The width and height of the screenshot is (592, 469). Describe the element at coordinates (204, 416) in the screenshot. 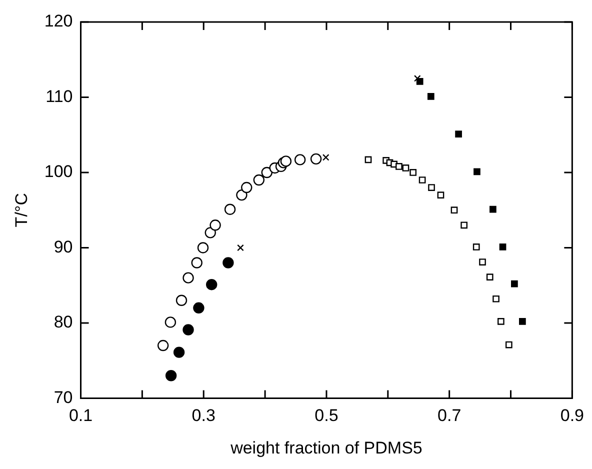

I see `x-tick-label: 0.3` at that location.